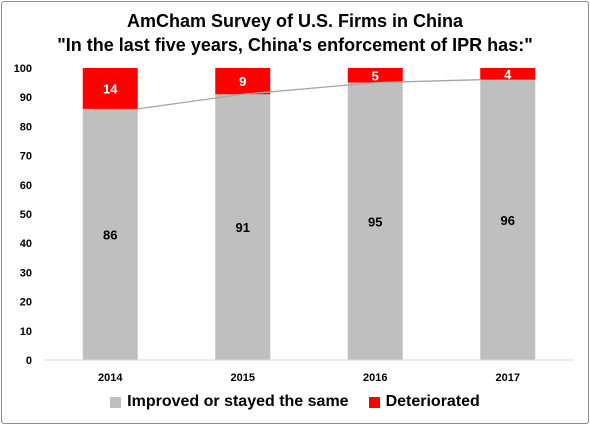 The height and width of the screenshot is (425, 590). What do you see at coordinates (374, 402) in the screenshot?
I see `legend-swatch-deteriorated` at bounding box center [374, 402].